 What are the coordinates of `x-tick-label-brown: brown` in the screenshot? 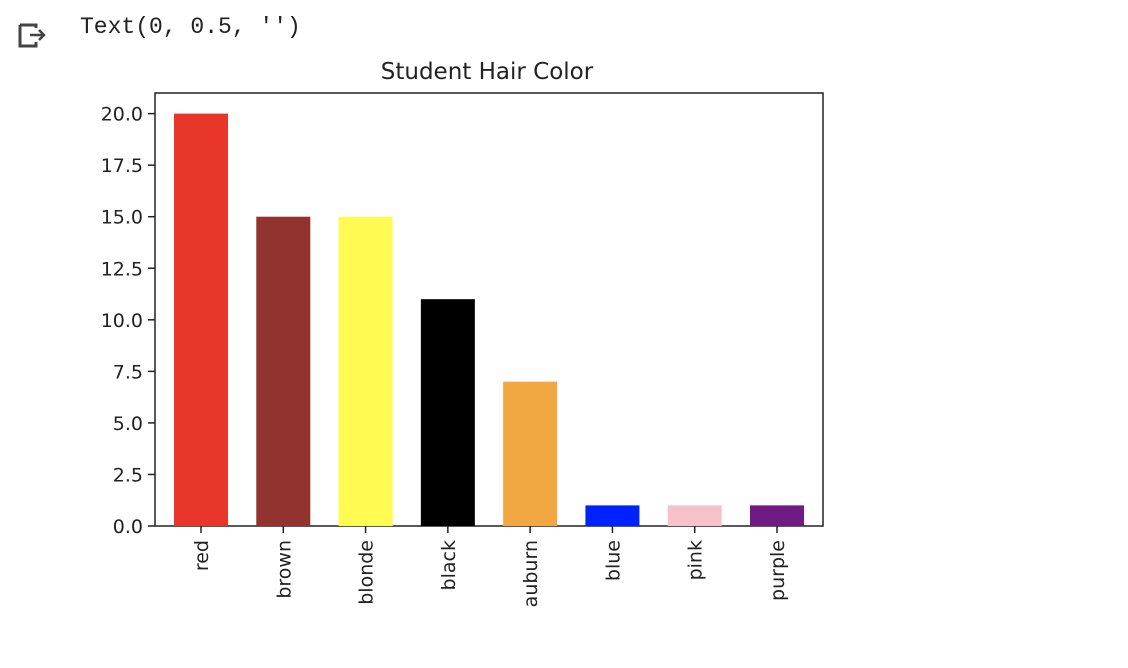 It's located at (284, 569).